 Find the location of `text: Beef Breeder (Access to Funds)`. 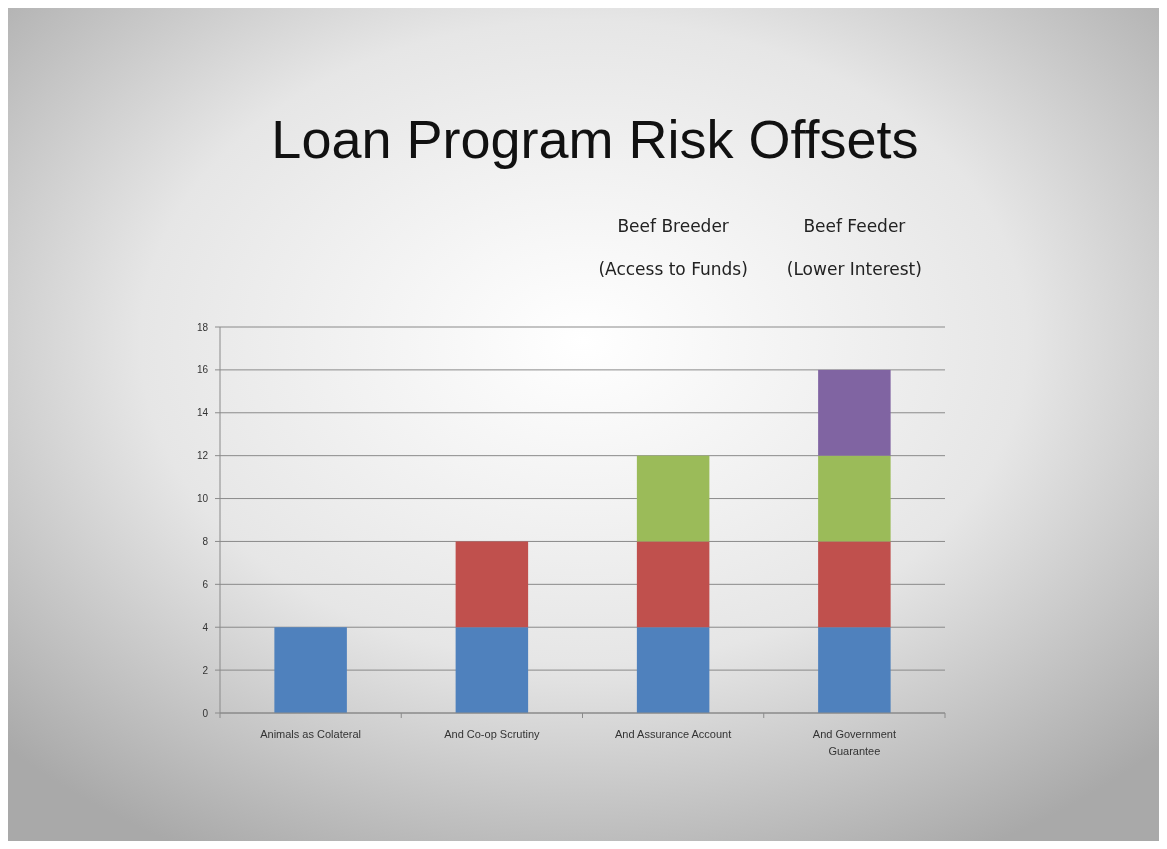

text: Beef Breeder (Access to Funds) is located at coordinates (673, 247).